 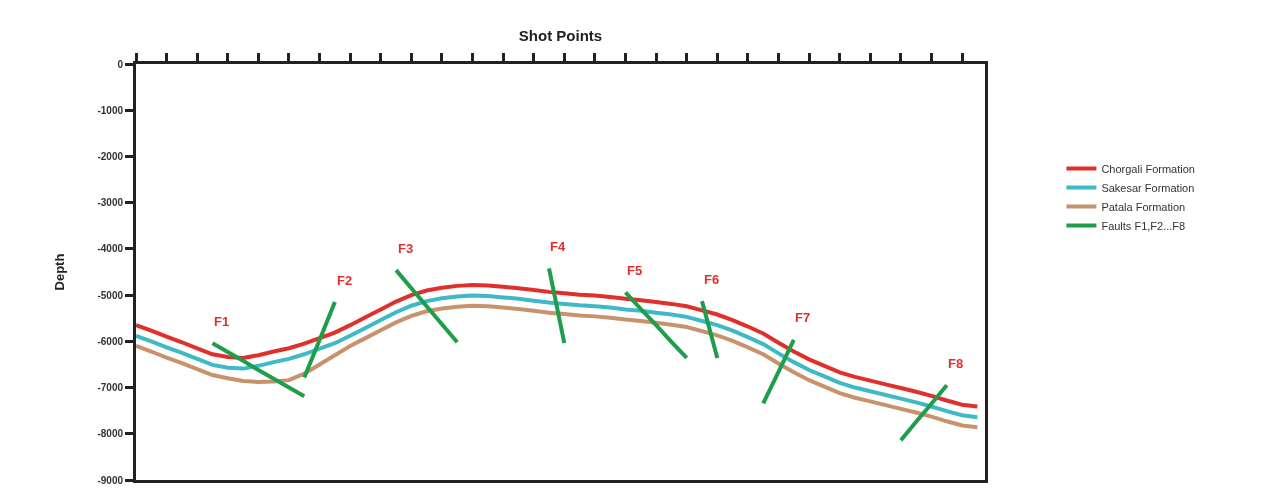 I want to click on annotation: F6, so click(x=712, y=279).